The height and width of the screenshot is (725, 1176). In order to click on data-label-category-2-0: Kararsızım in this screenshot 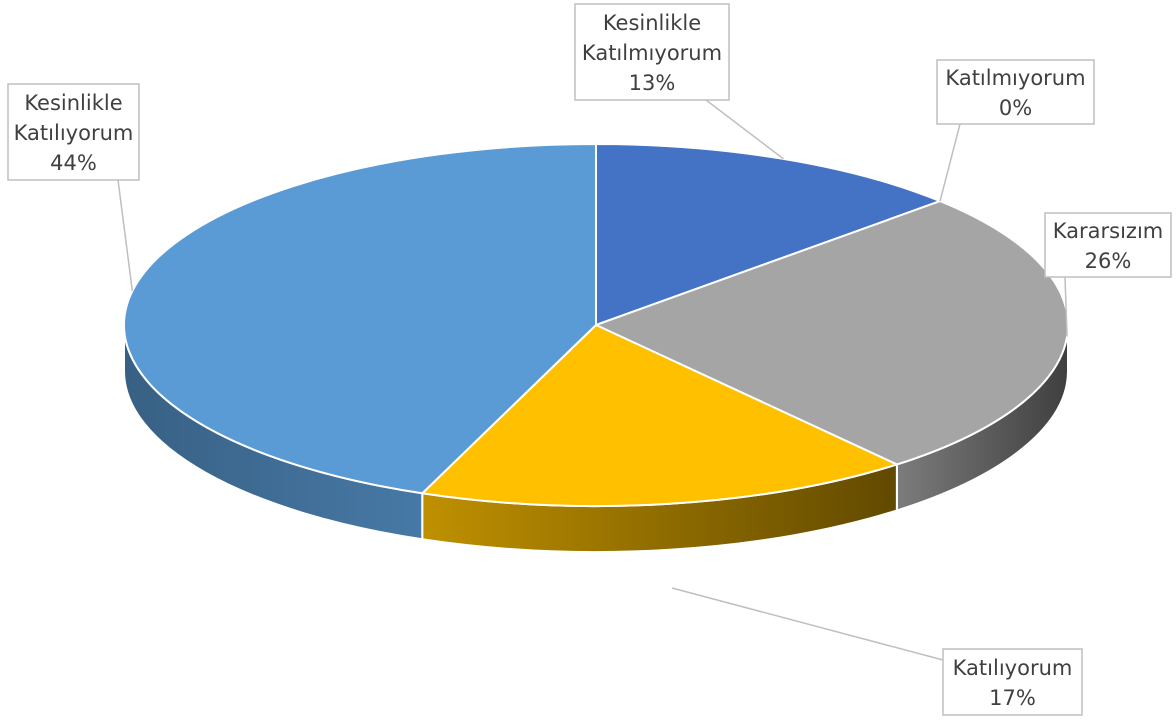, I will do `click(1108, 231)`.